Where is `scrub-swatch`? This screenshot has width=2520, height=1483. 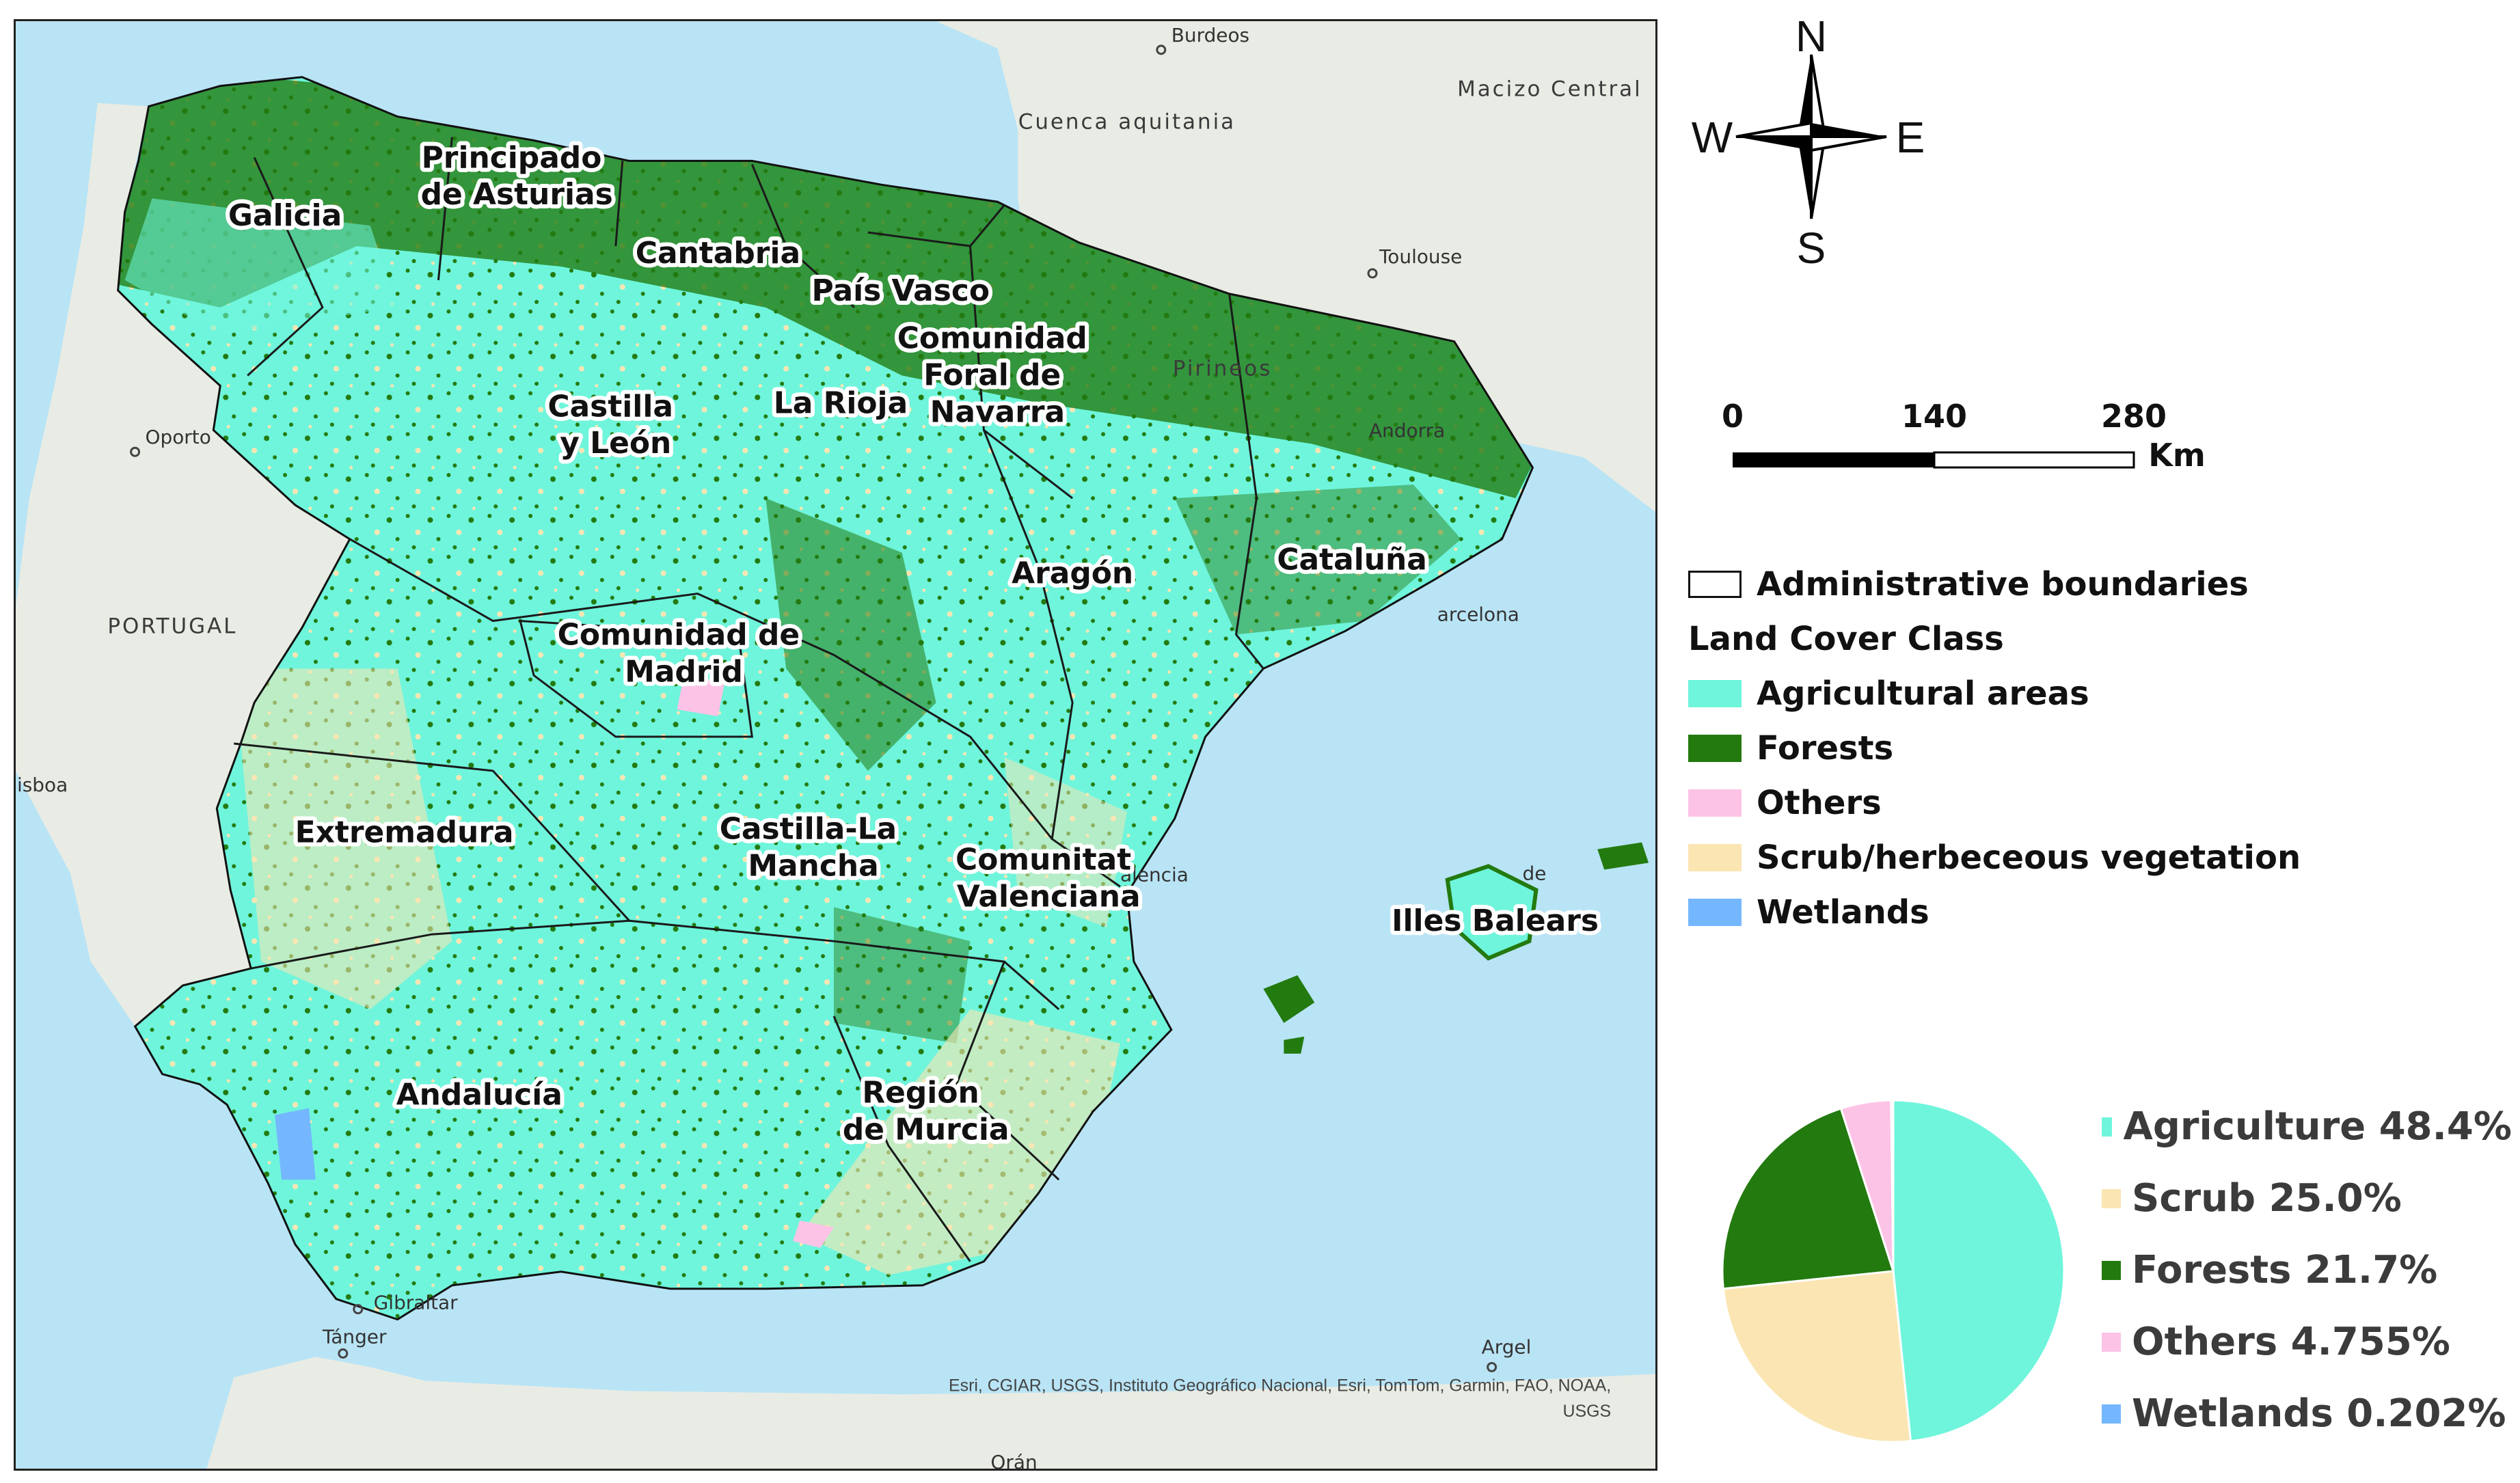
scrub-swatch is located at coordinates (1715, 857).